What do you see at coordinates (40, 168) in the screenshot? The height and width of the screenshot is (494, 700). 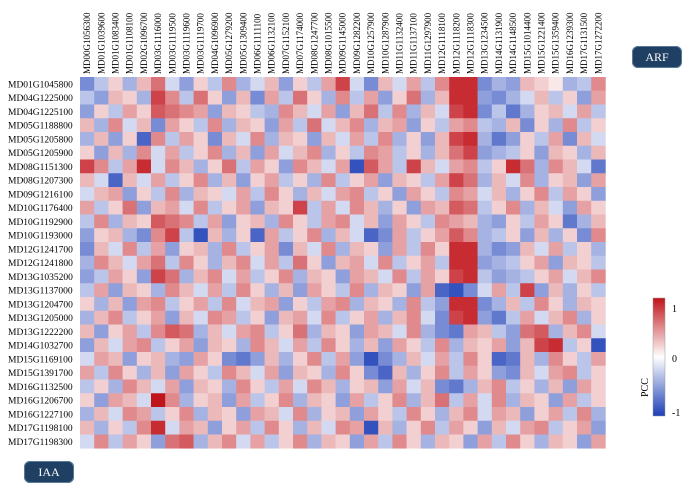 I see `row-label: MD08G1151300` at bounding box center [40, 168].